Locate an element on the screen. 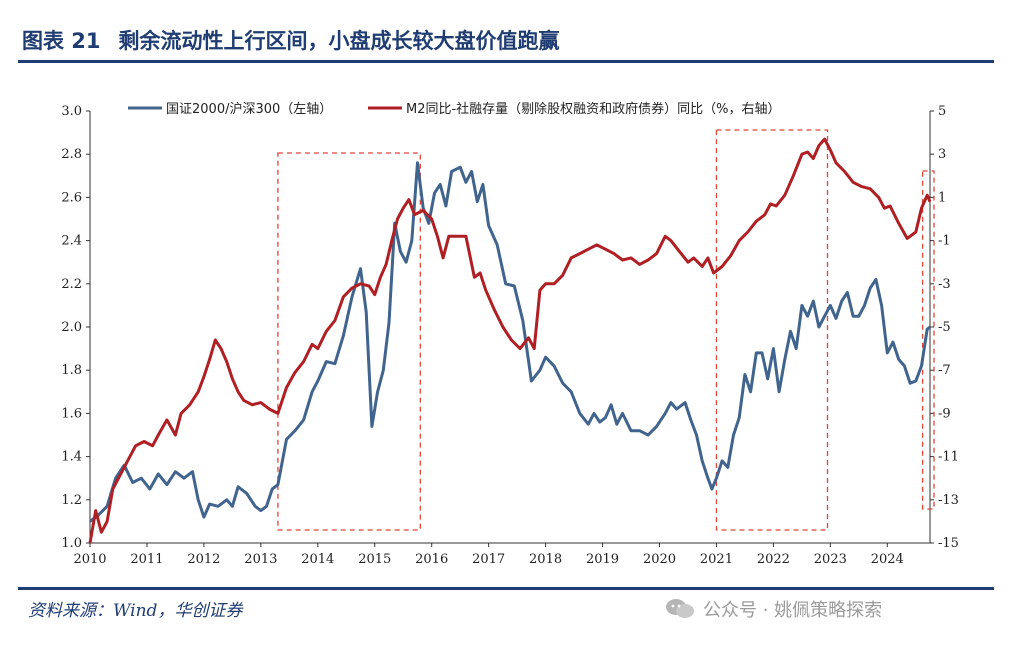  x-tick-label: 2021 is located at coordinates (716, 559).